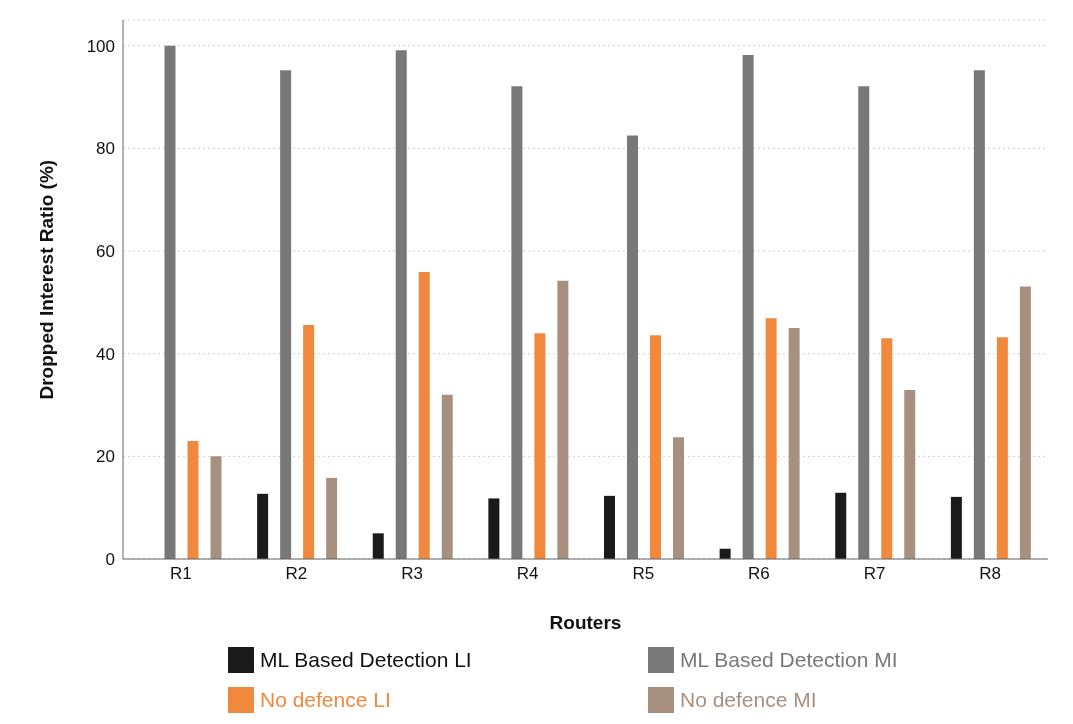 Image resolution: width=1073 pixels, height=724 pixels. Describe the element at coordinates (110, 560) in the screenshot. I see `y-tick-label: 0` at that location.